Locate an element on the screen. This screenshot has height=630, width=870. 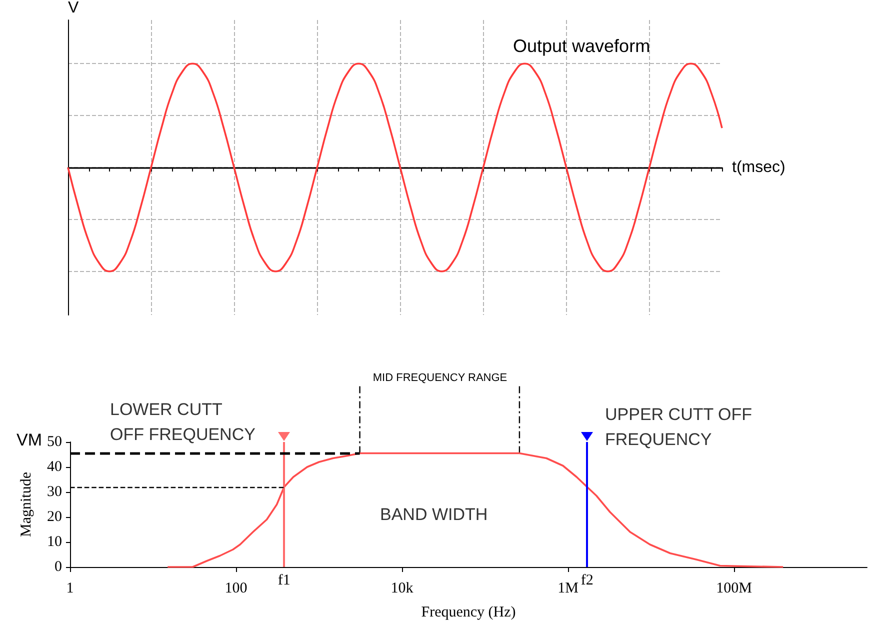
x-axis-title: Frequency (Hz) is located at coordinates (468, 612).